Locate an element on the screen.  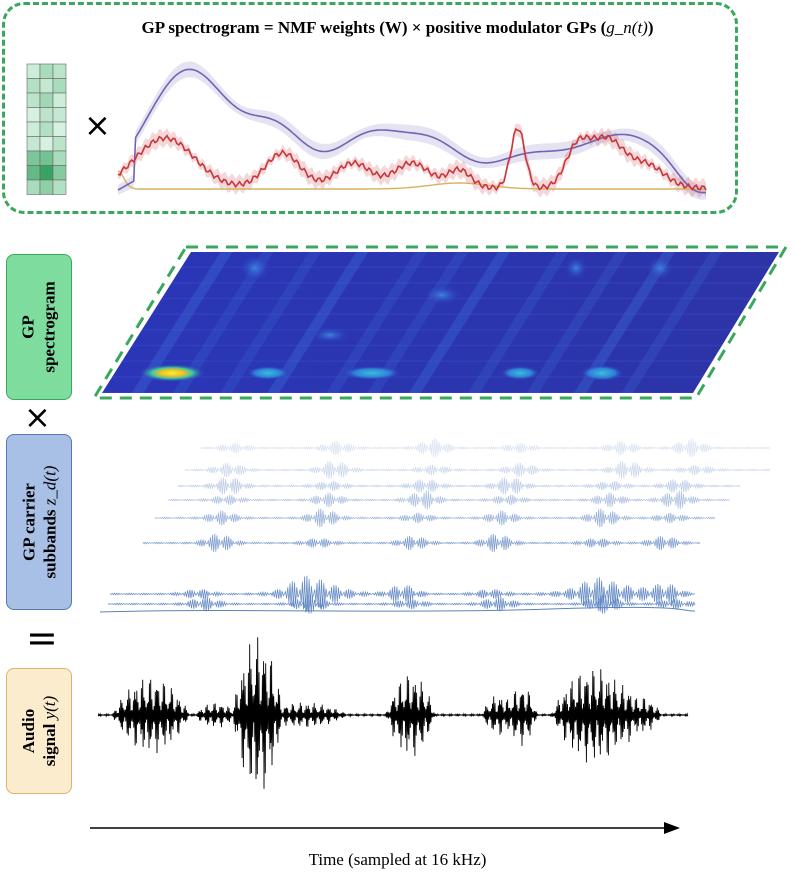
label-gp-spectrogram: GP spectrogram is located at coordinates (39, 327).